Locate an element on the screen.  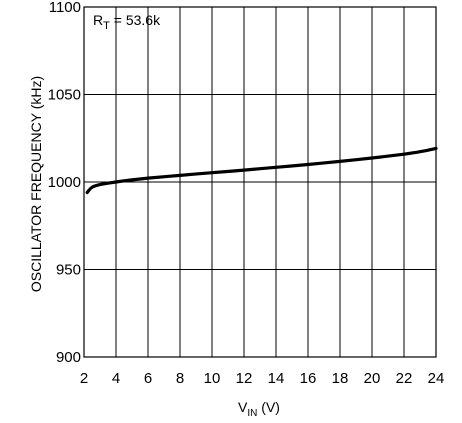
frequency-curve is located at coordinates (261, 170).